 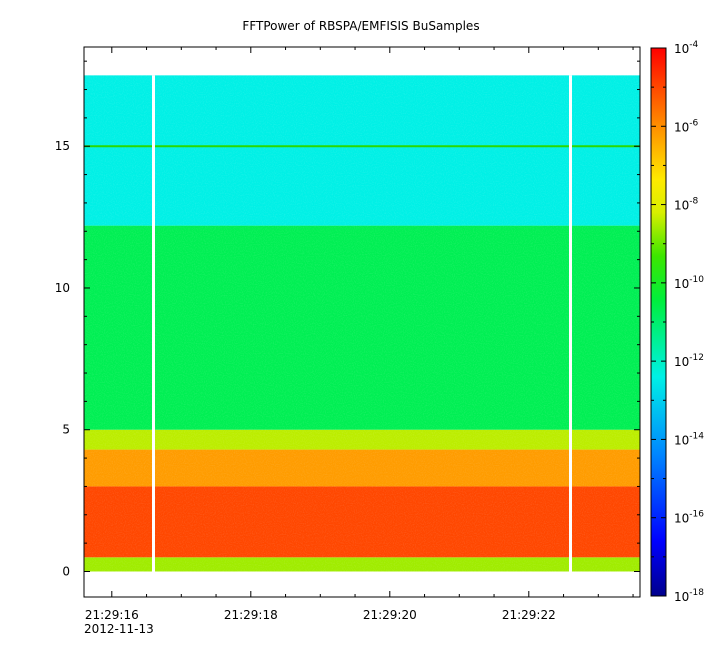 What do you see at coordinates (62, 146) in the screenshot?
I see `y-tick-label: 15` at bounding box center [62, 146].